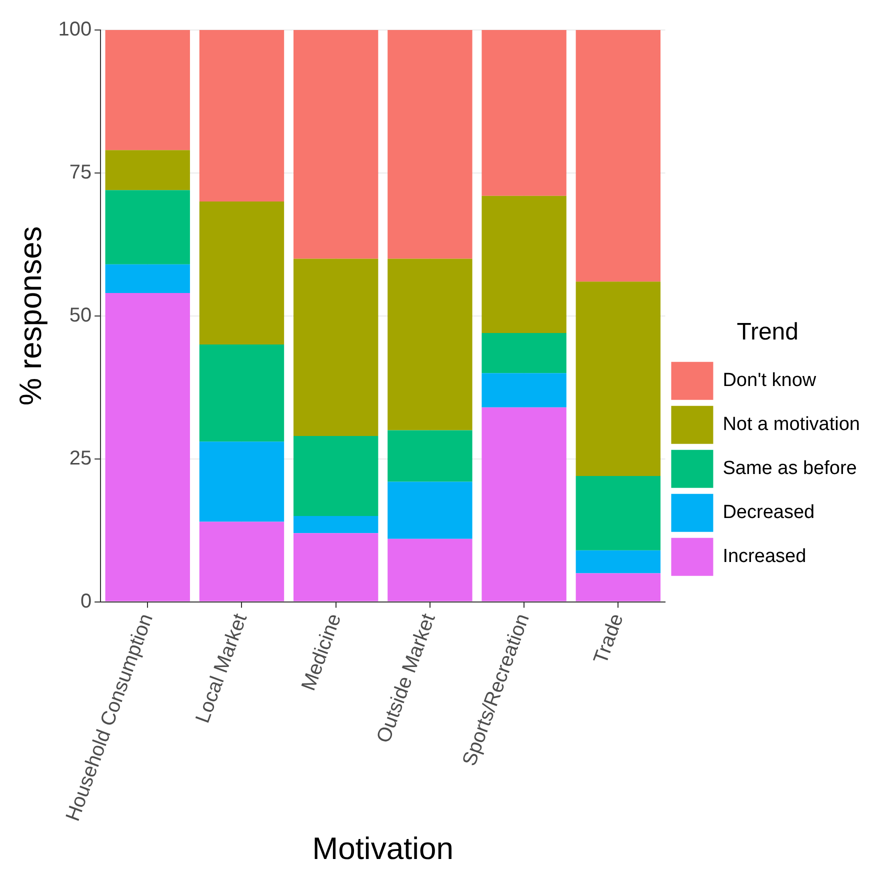  What do you see at coordinates (86, 601) in the screenshot?
I see `y-tick-label: 0` at bounding box center [86, 601].